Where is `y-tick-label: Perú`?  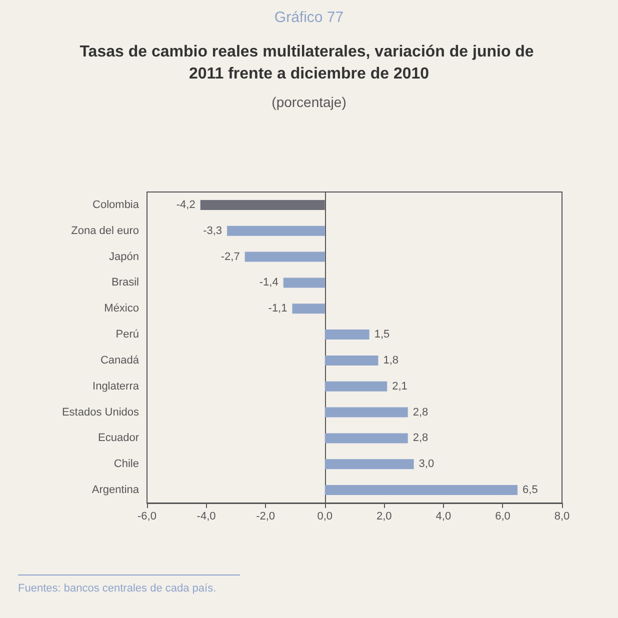 y-tick-label: Perú is located at coordinates (127, 334).